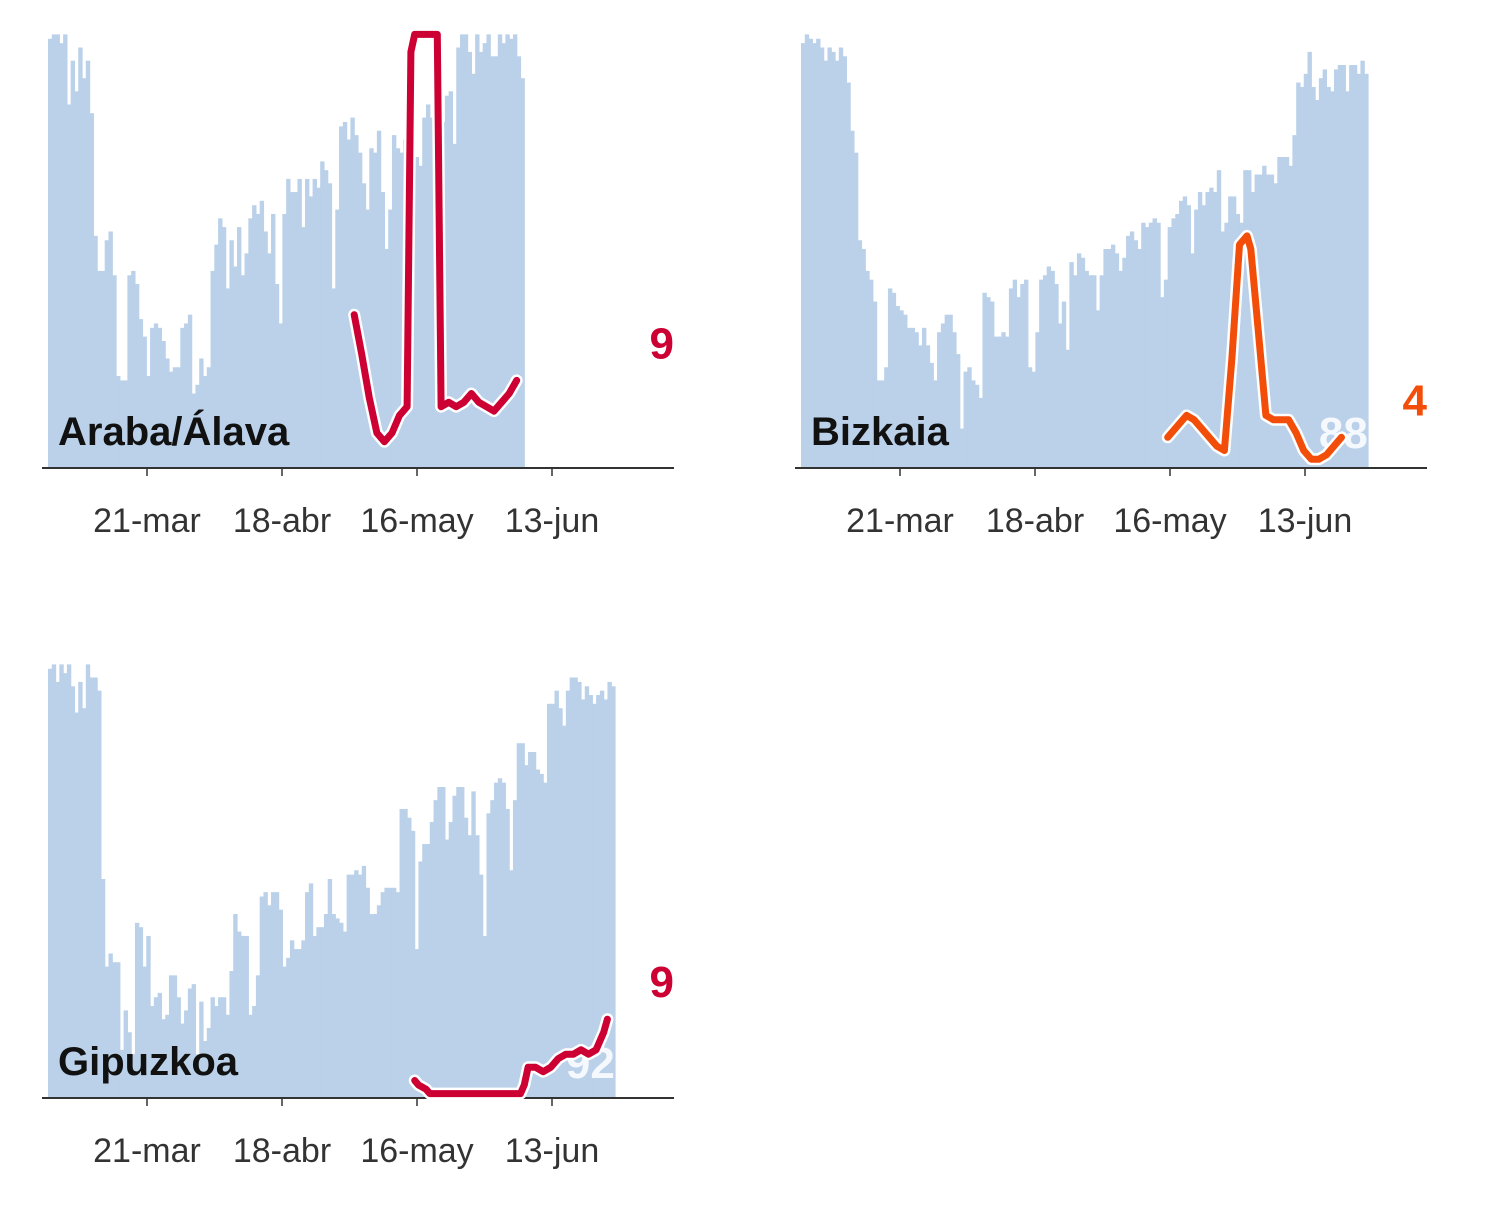  I want to click on x-tick-label: 21-mar, so click(147, 521).